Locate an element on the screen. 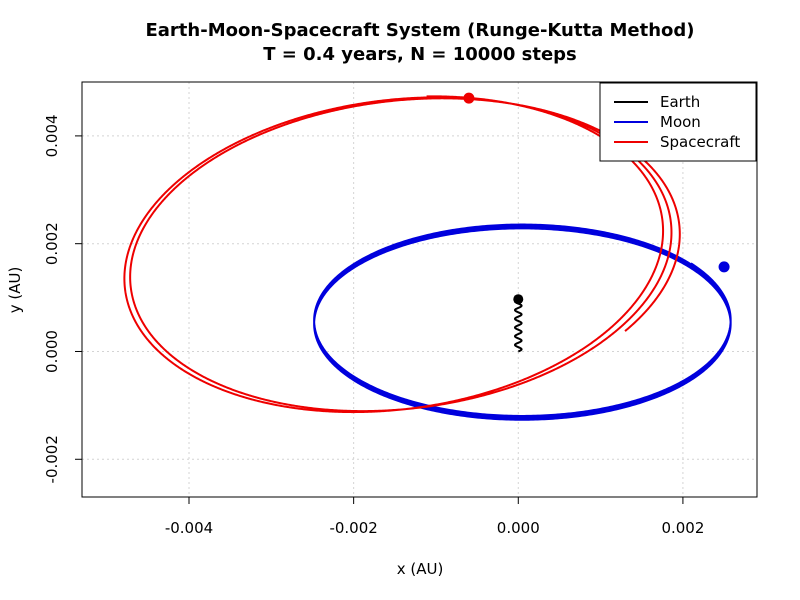 This screenshot has width=800, height=600. spacecraft-final-position is located at coordinates (469, 98).